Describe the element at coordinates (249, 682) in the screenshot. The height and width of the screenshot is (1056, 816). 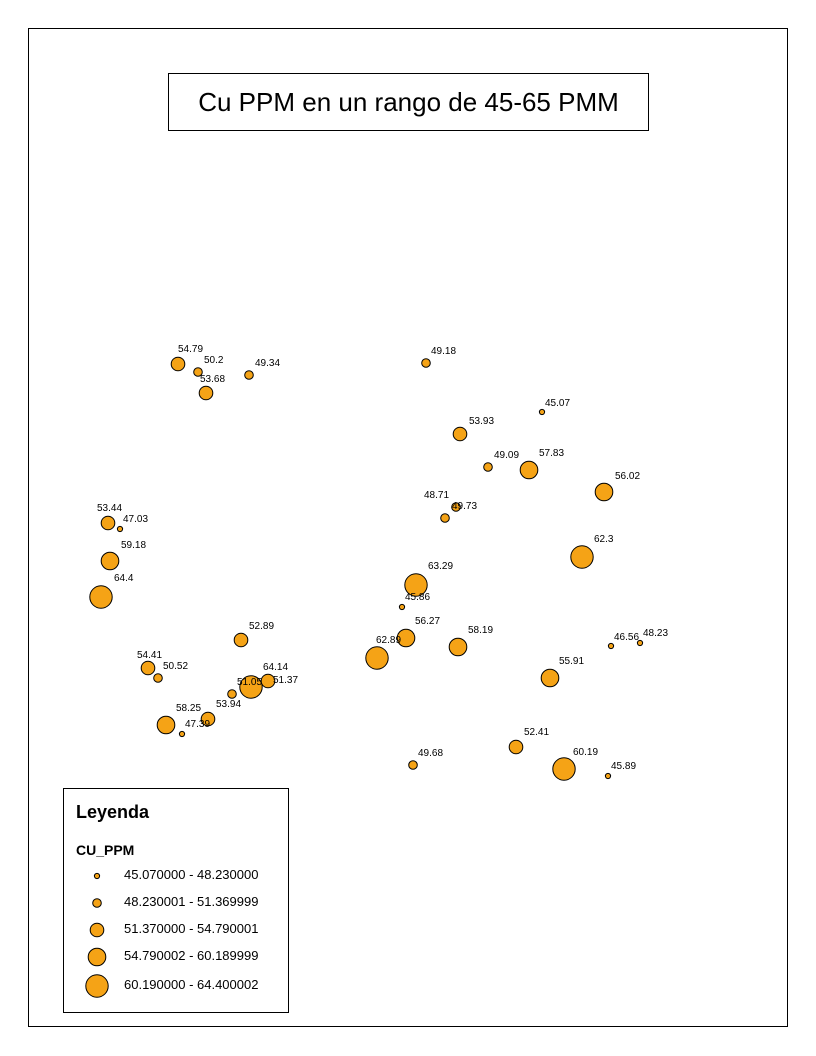
I see `sample-label: 51.05` at that location.